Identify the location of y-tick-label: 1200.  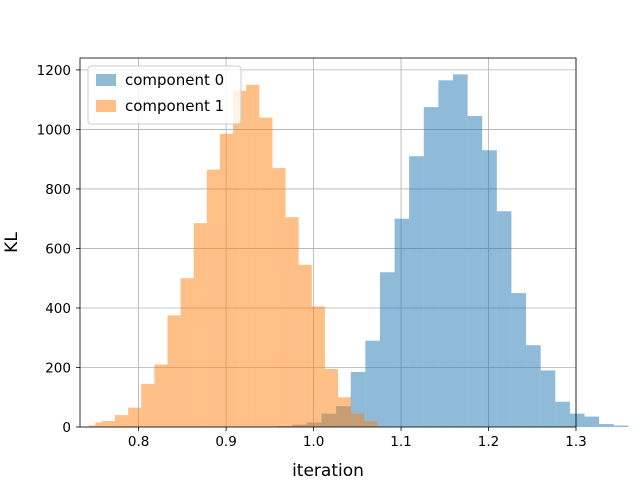
(54, 71).